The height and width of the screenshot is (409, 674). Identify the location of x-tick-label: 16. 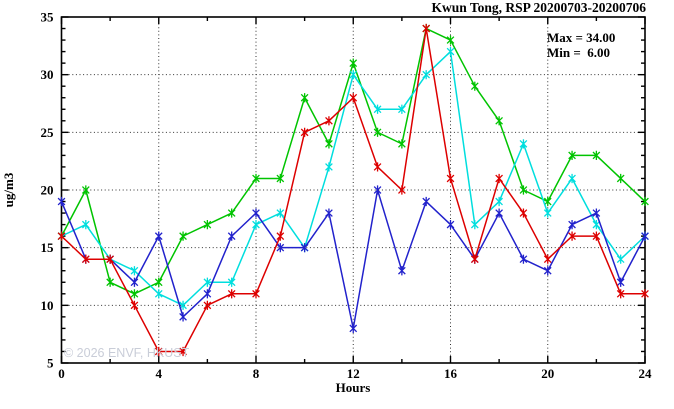
(451, 373).